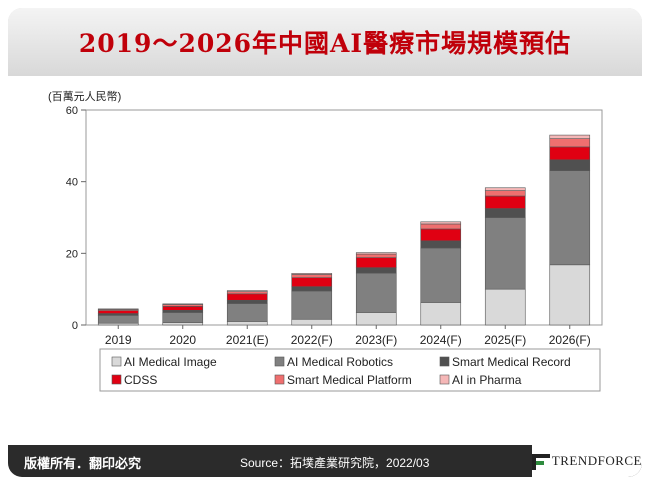  Describe the element at coordinates (72, 111) in the screenshot. I see `y-tick-label: 60` at that location.